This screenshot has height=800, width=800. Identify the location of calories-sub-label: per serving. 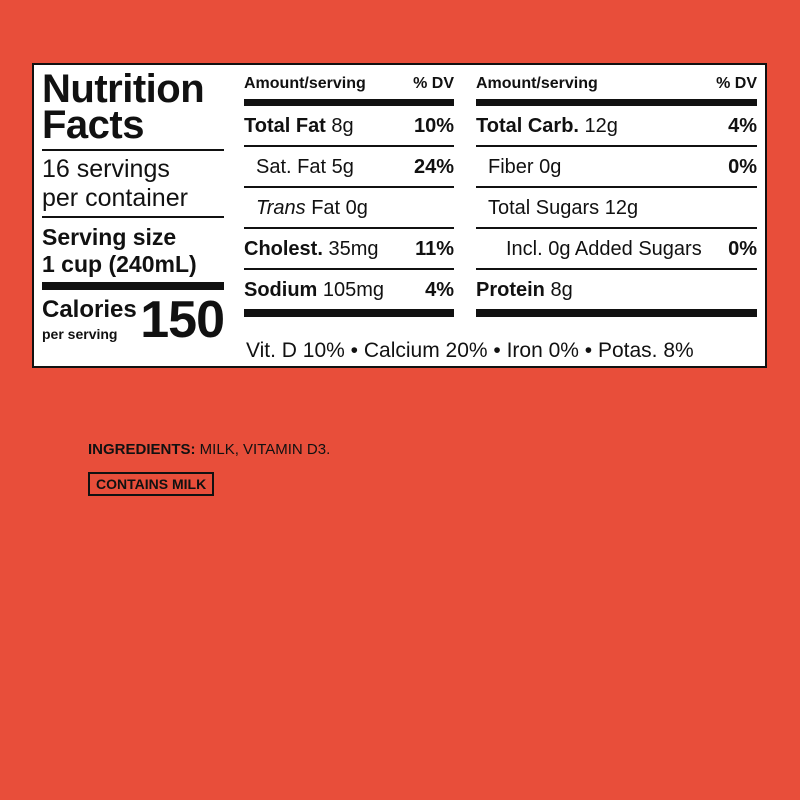
(80, 334).